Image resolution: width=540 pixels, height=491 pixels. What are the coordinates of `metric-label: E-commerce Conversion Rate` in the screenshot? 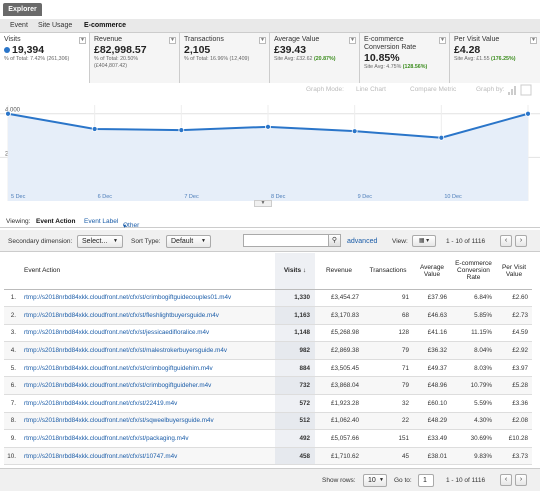 It's located at (390, 43).